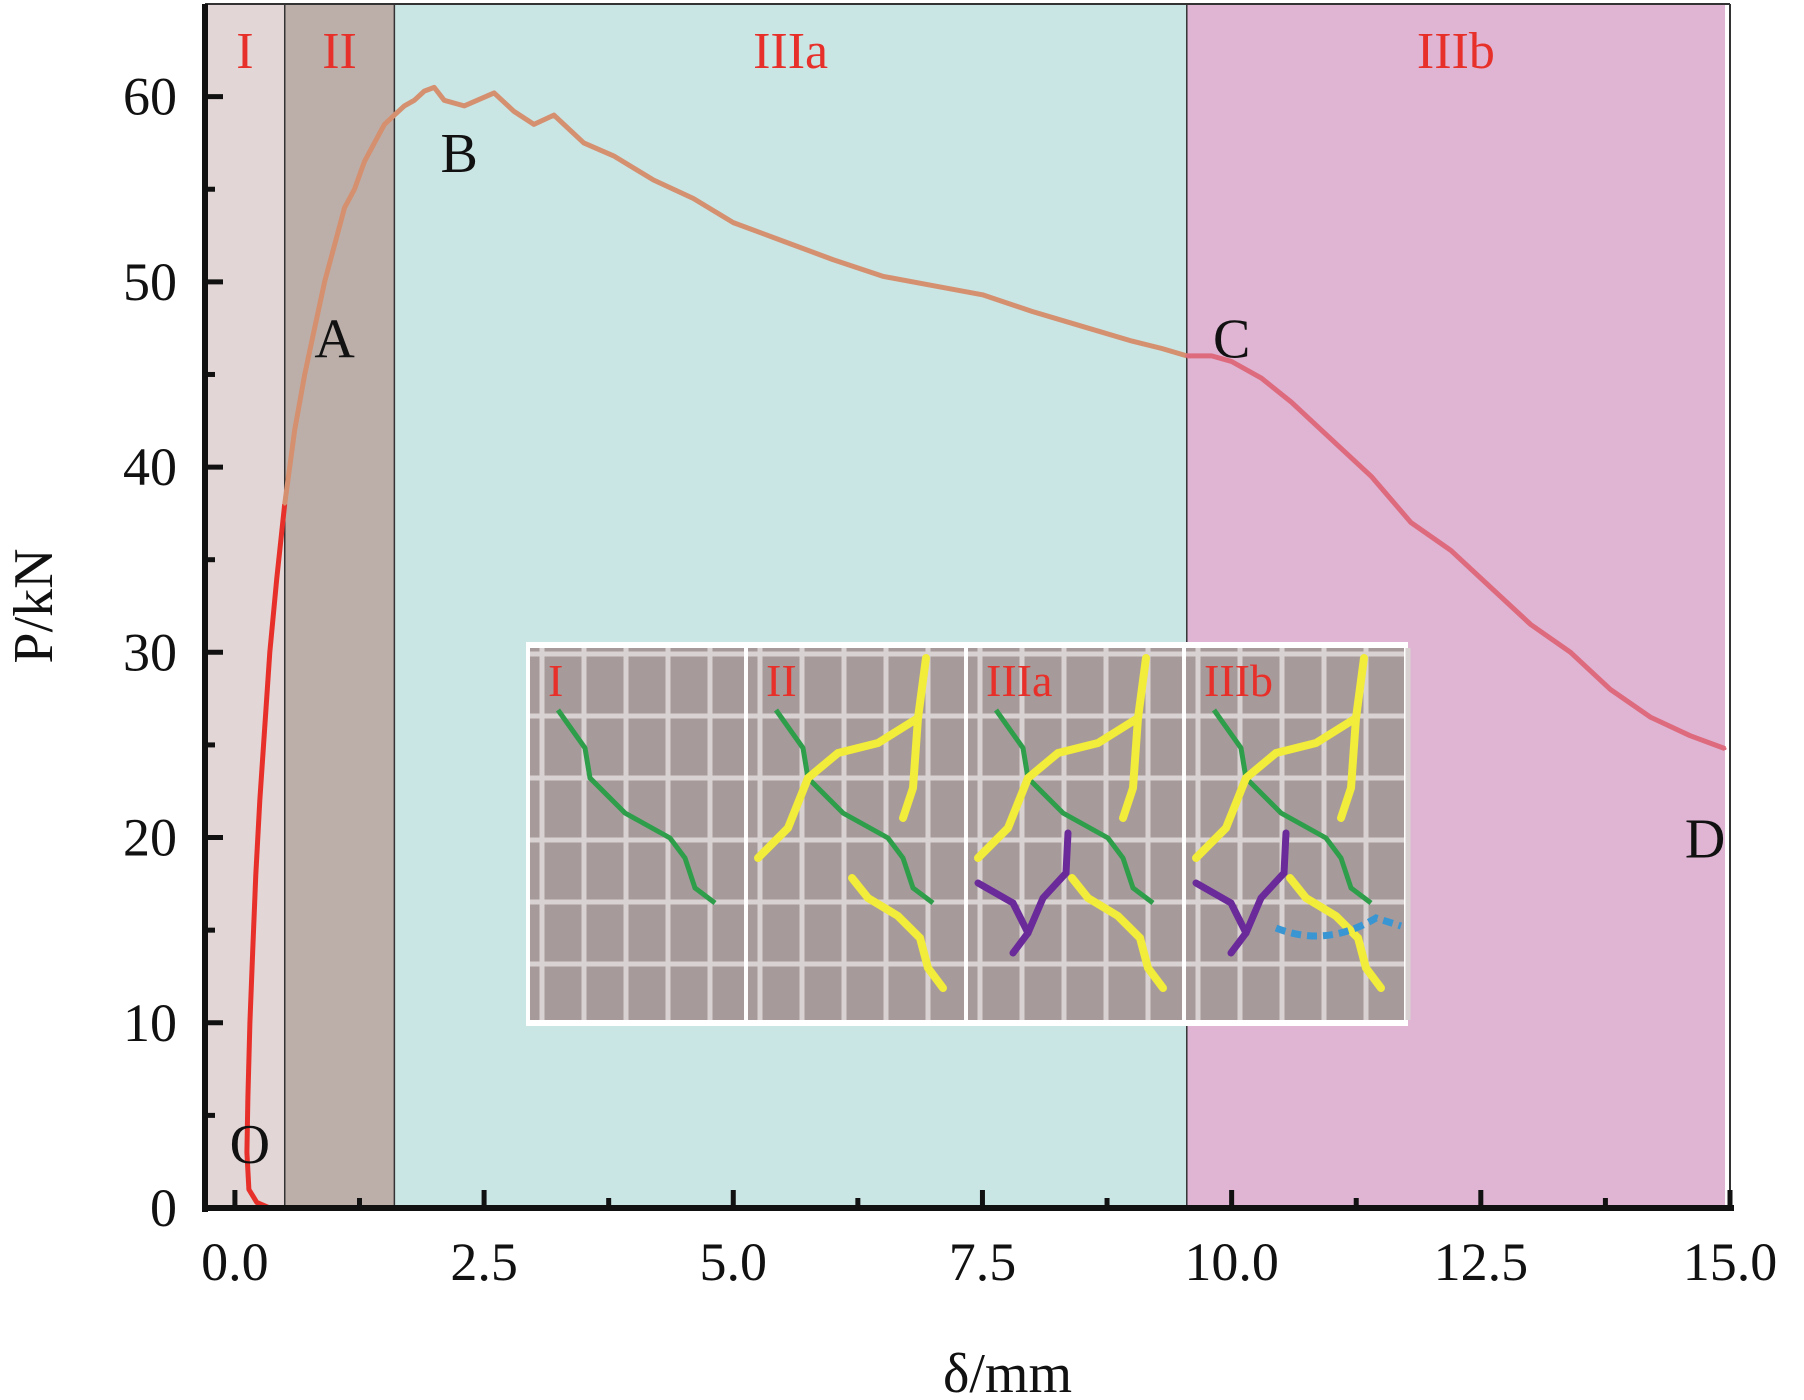 This screenshot has height=1400, width=1804. What do you see at coordinates (245, 606) in the screenshot?
I see `region-I` at bounding box center [245, 606].